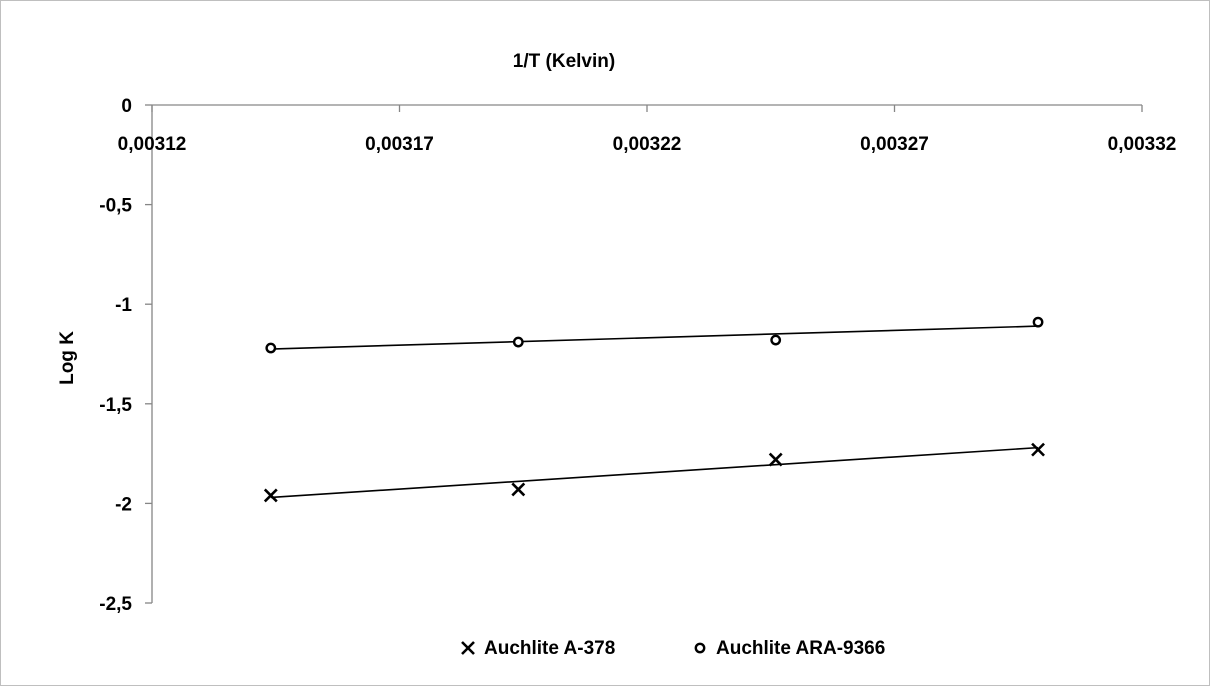  I want to click on y-tick-label: -1,5, so click(115, 405).